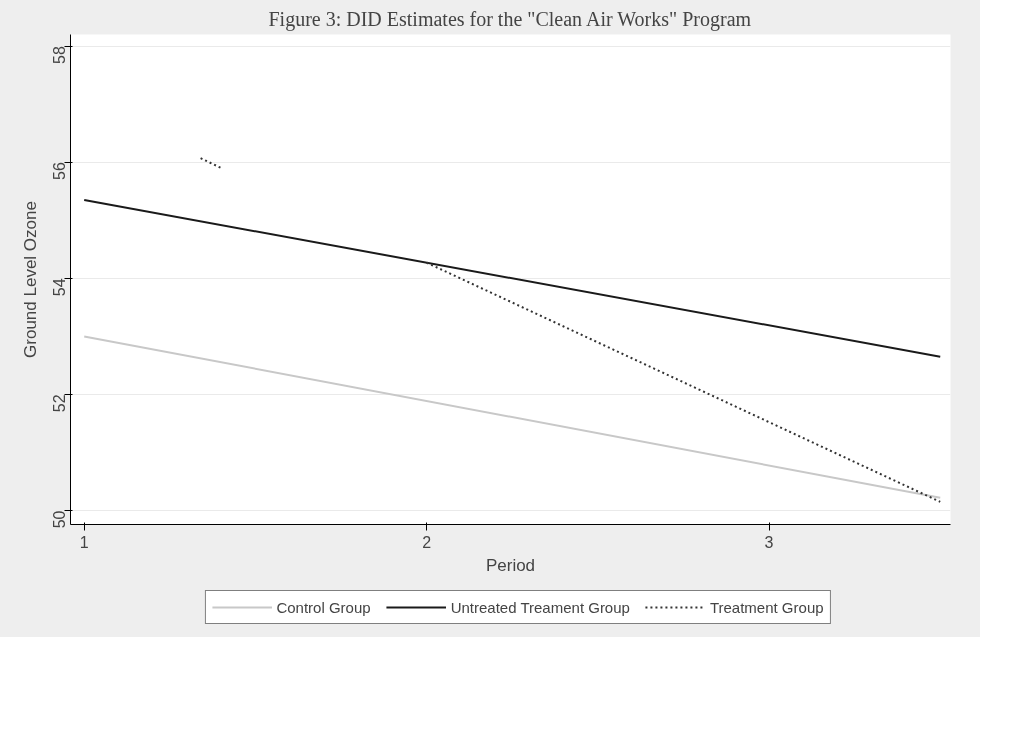  I want to click on x-tick-label: 3, so click(769, 542).